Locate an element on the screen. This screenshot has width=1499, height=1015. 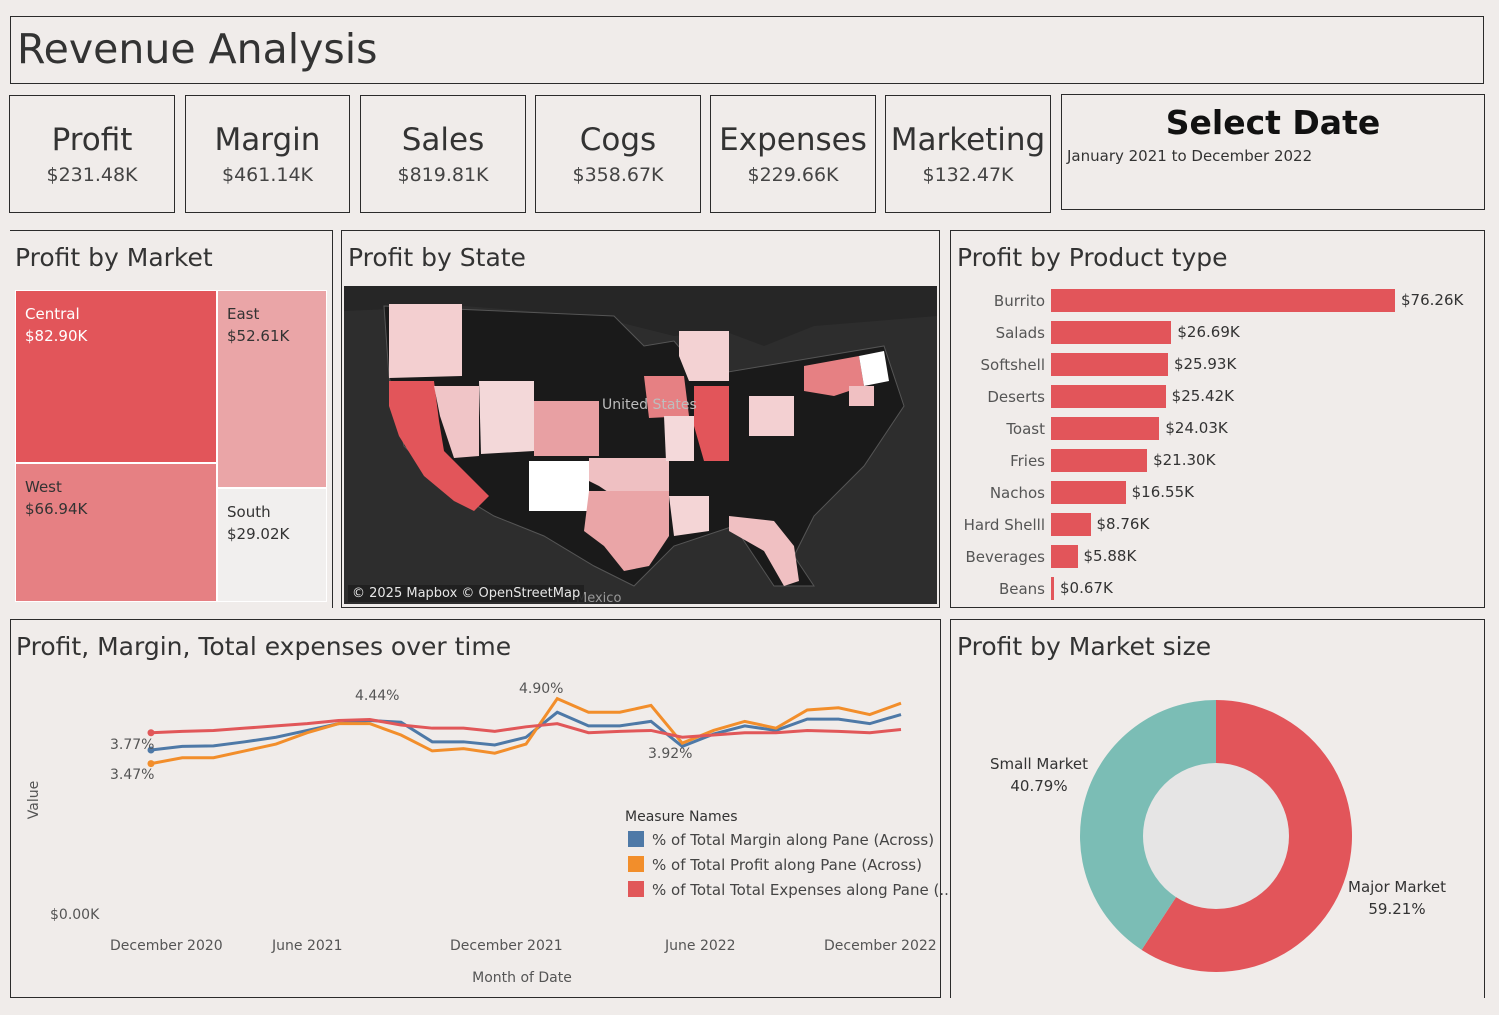
kpi-cogs: Cogs $358.67K is located at coordinates (618, 154).